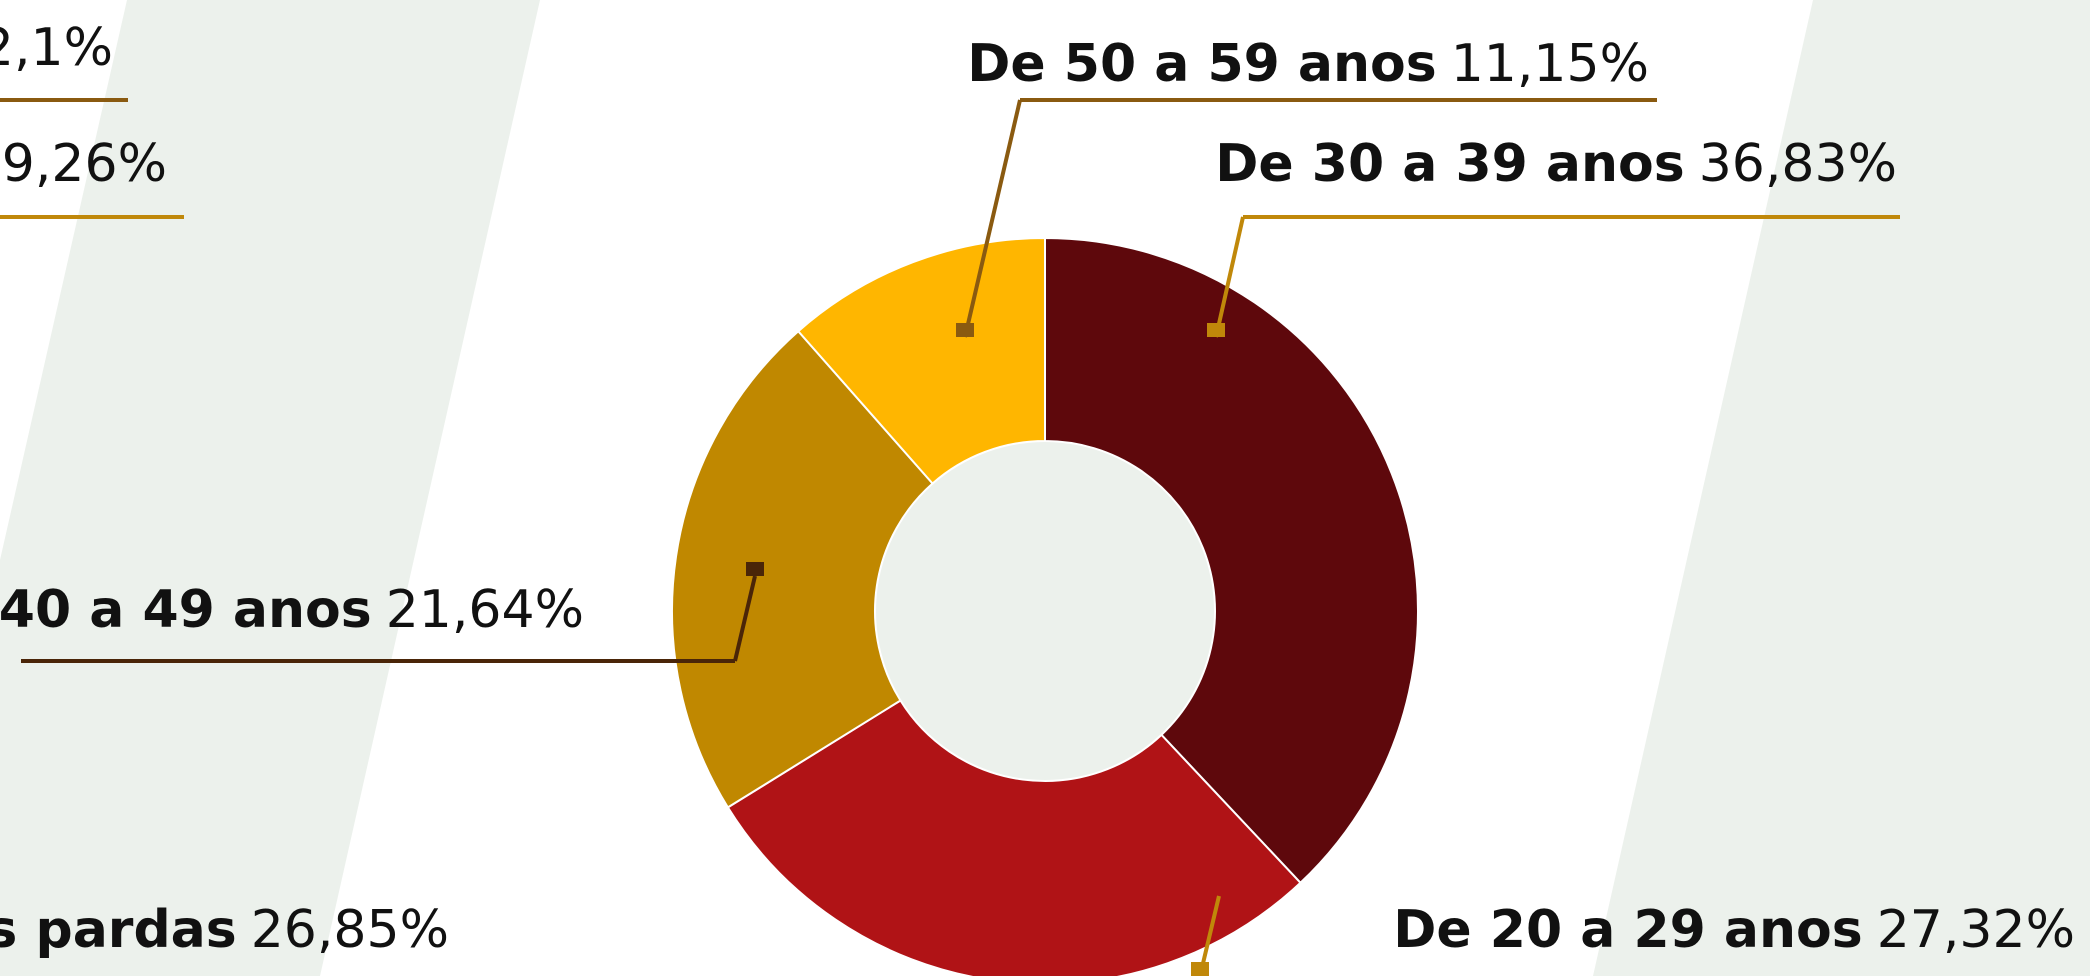  I want to click on slice-label: De 30 a 39 anos 36,83%, so click(1556, 164).